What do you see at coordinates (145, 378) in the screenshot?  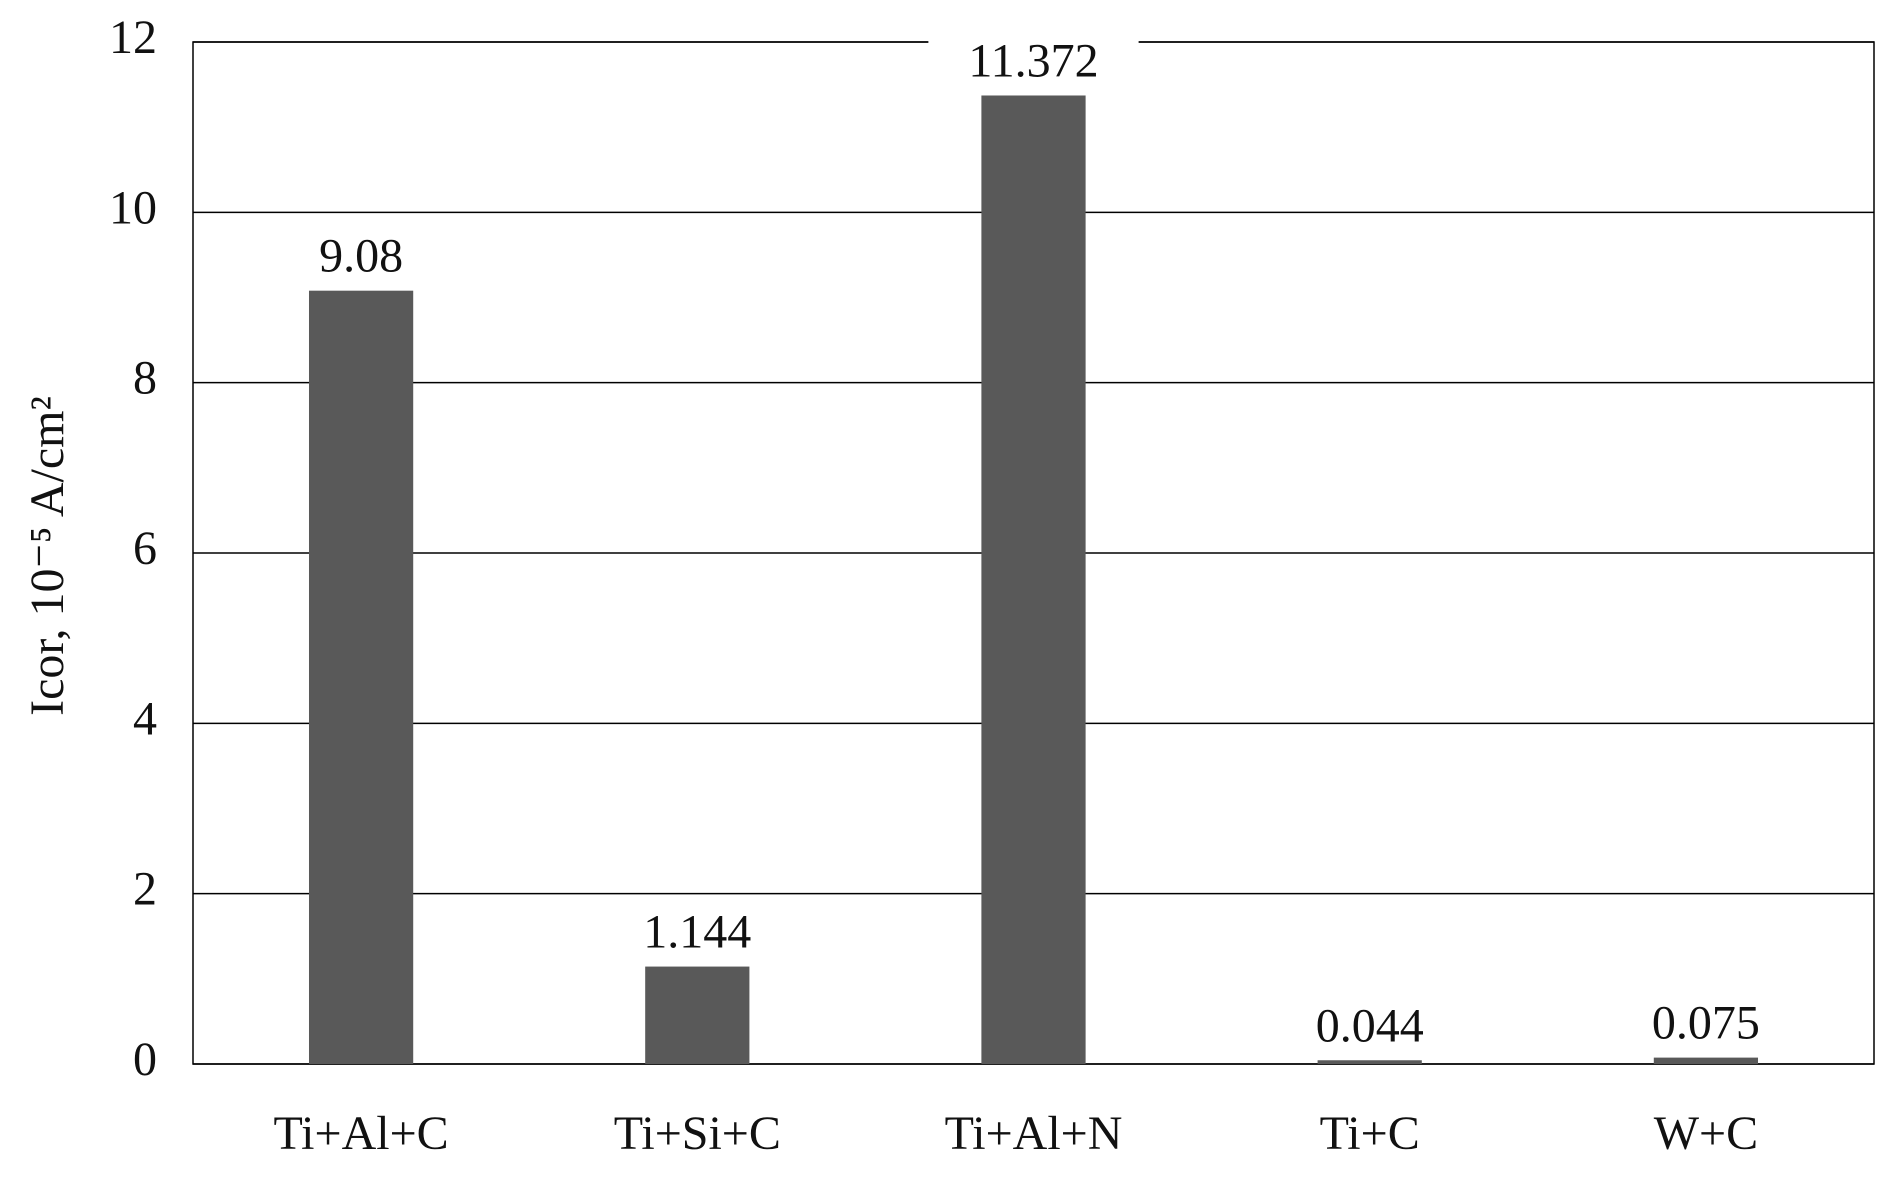 I see `y-tick-label: 8` at bounding box center [145, 378].